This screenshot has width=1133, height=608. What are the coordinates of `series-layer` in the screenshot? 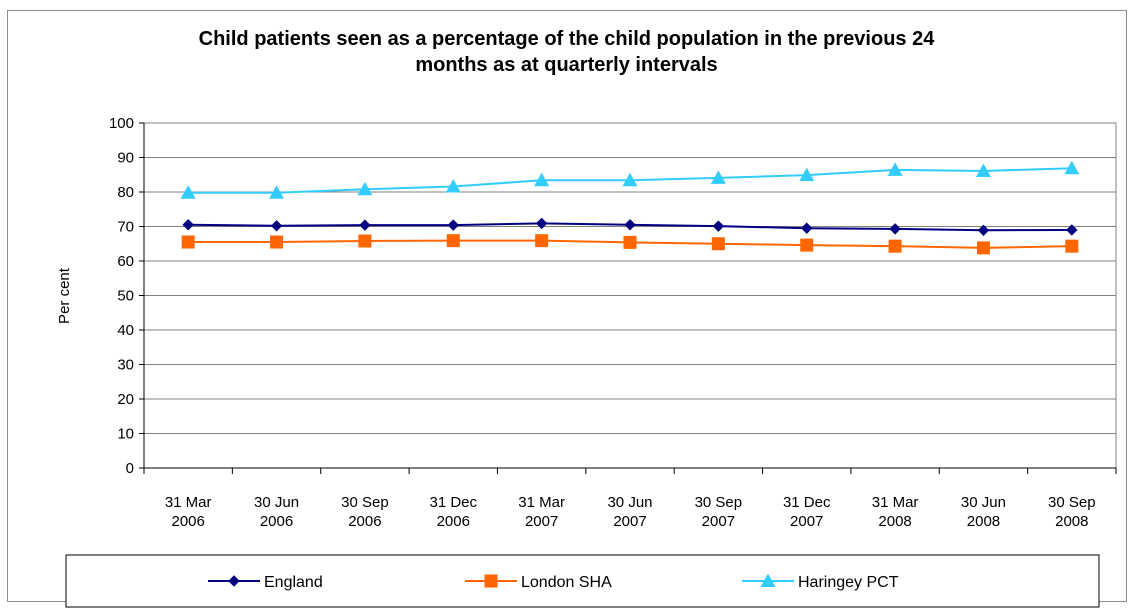 It's located at (630, 207).